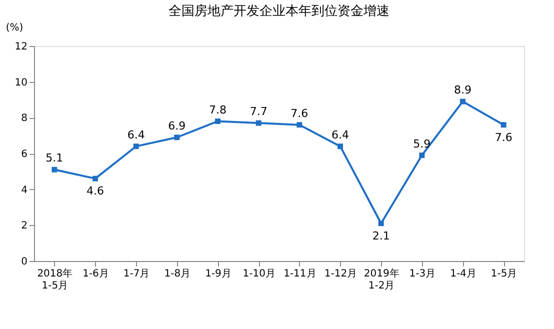 The height and width of the screenshot is (329, 554). What do you see at coordinates (95, 274) in the screenshot?
I see `x-tick-label: 1-6月` at bounding box center [95, 274].